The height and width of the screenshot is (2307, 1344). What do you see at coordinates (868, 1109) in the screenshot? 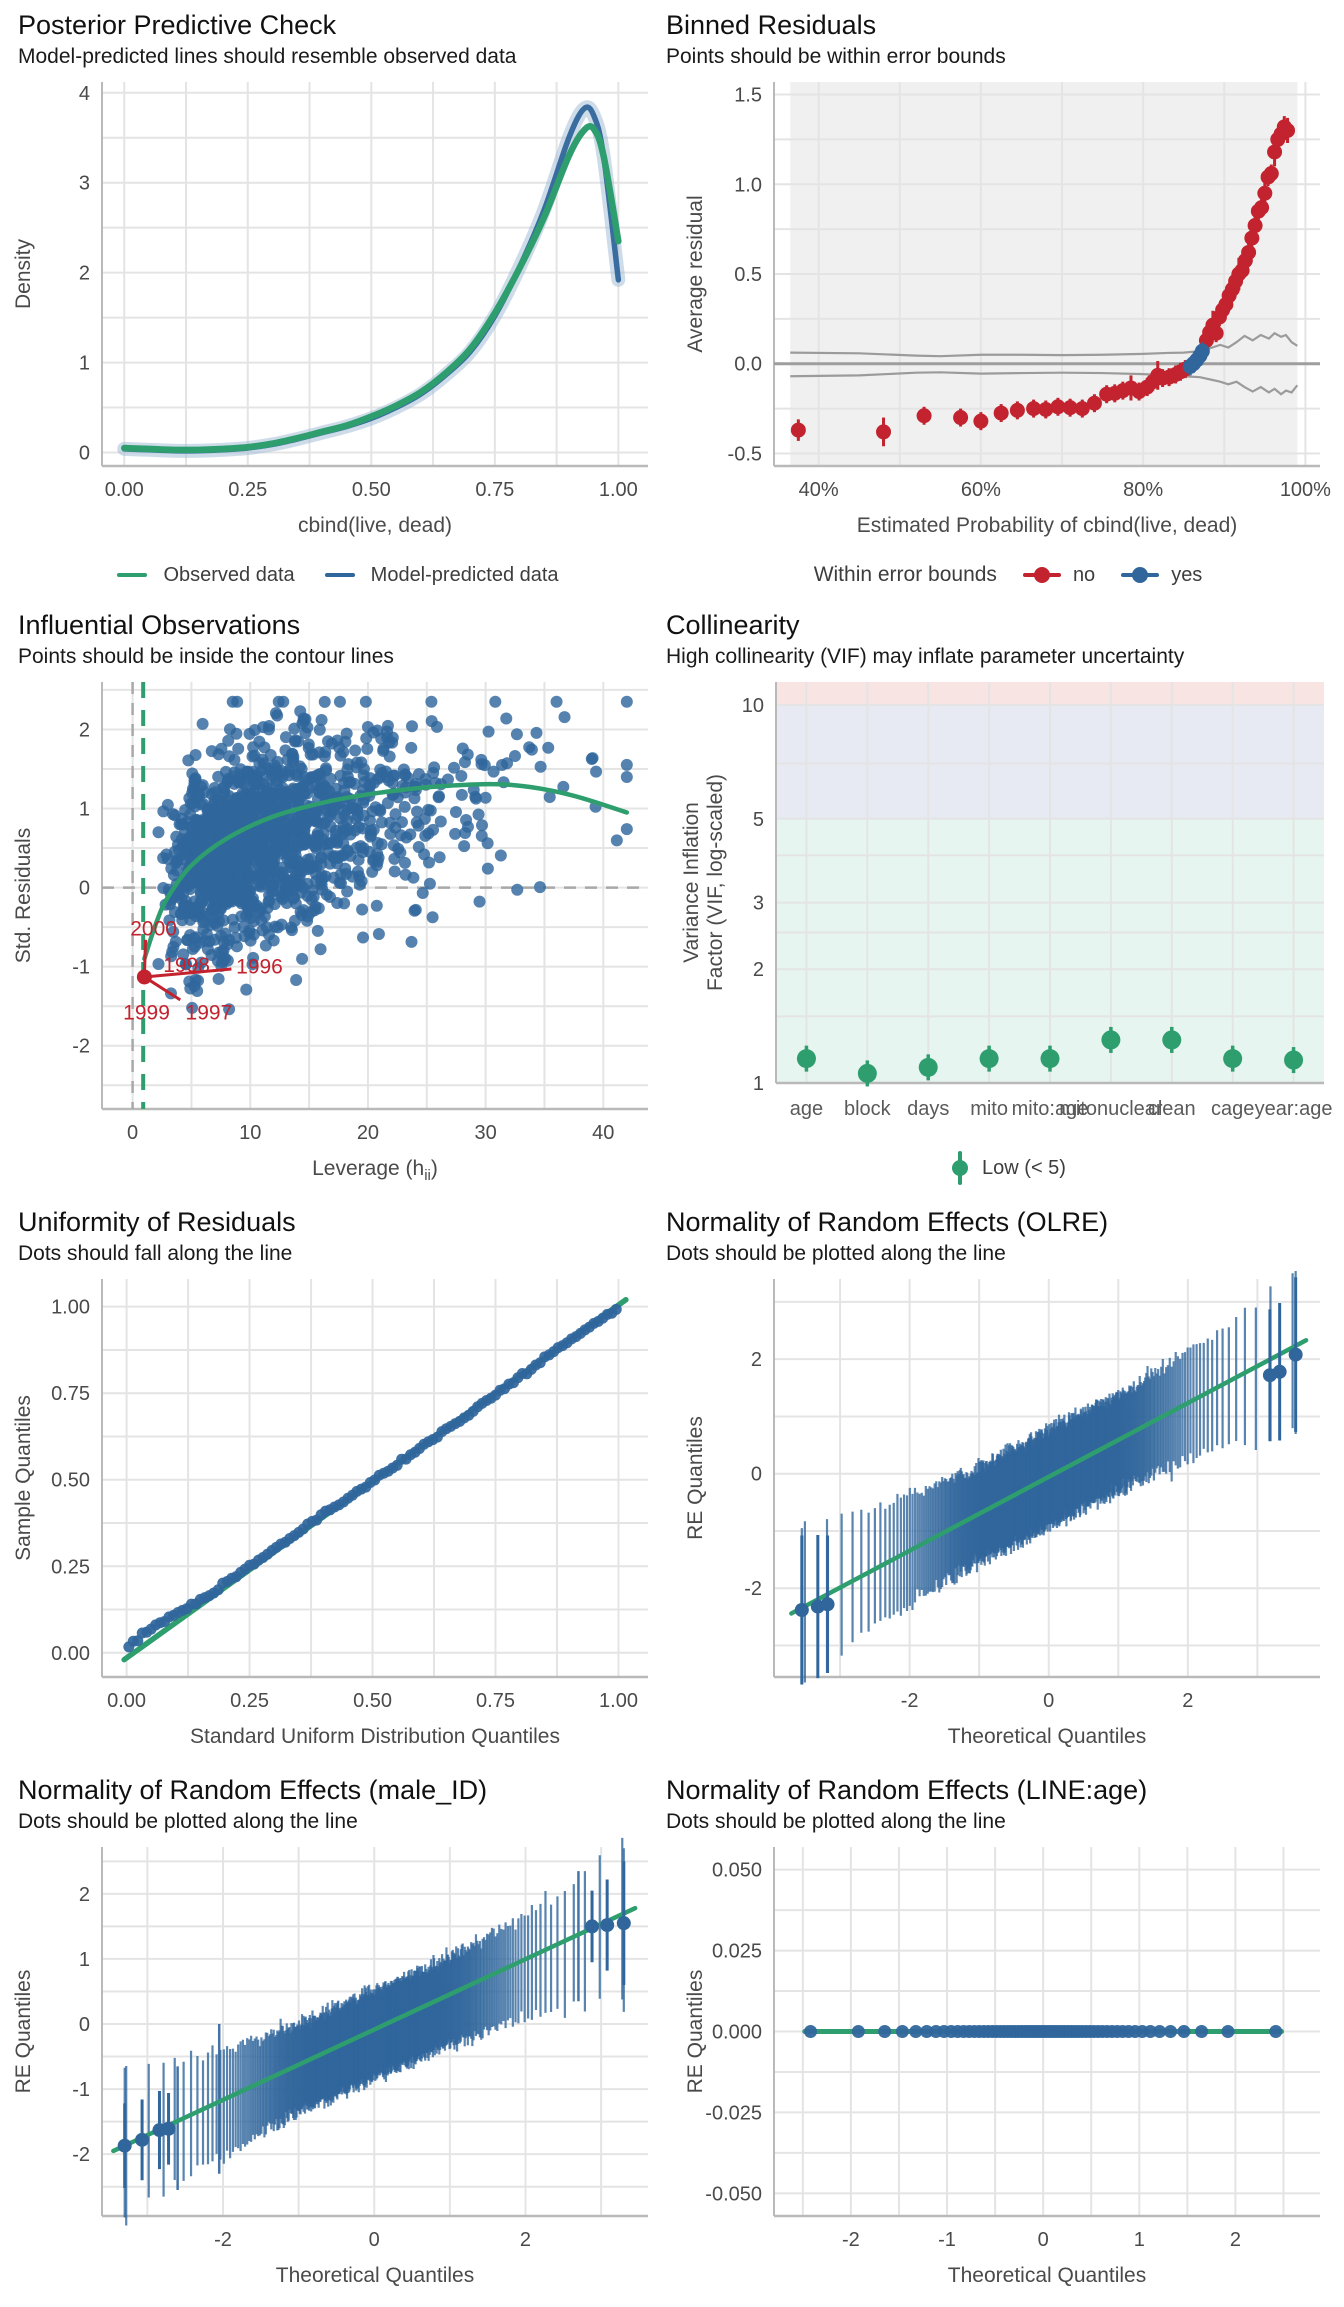
I see `svg-text: block` at bounding box center [868, 1109].